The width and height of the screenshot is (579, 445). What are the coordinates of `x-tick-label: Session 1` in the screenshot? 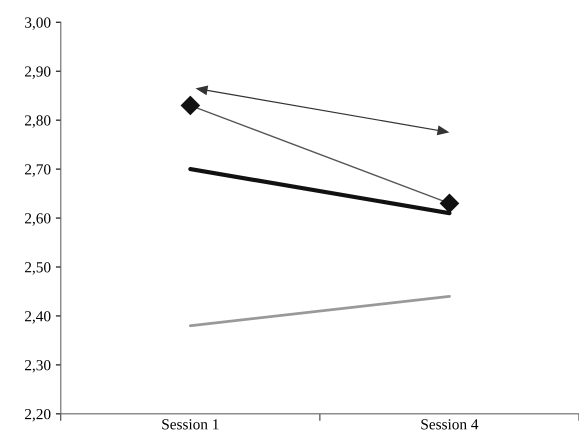 It's located at (190, 424).